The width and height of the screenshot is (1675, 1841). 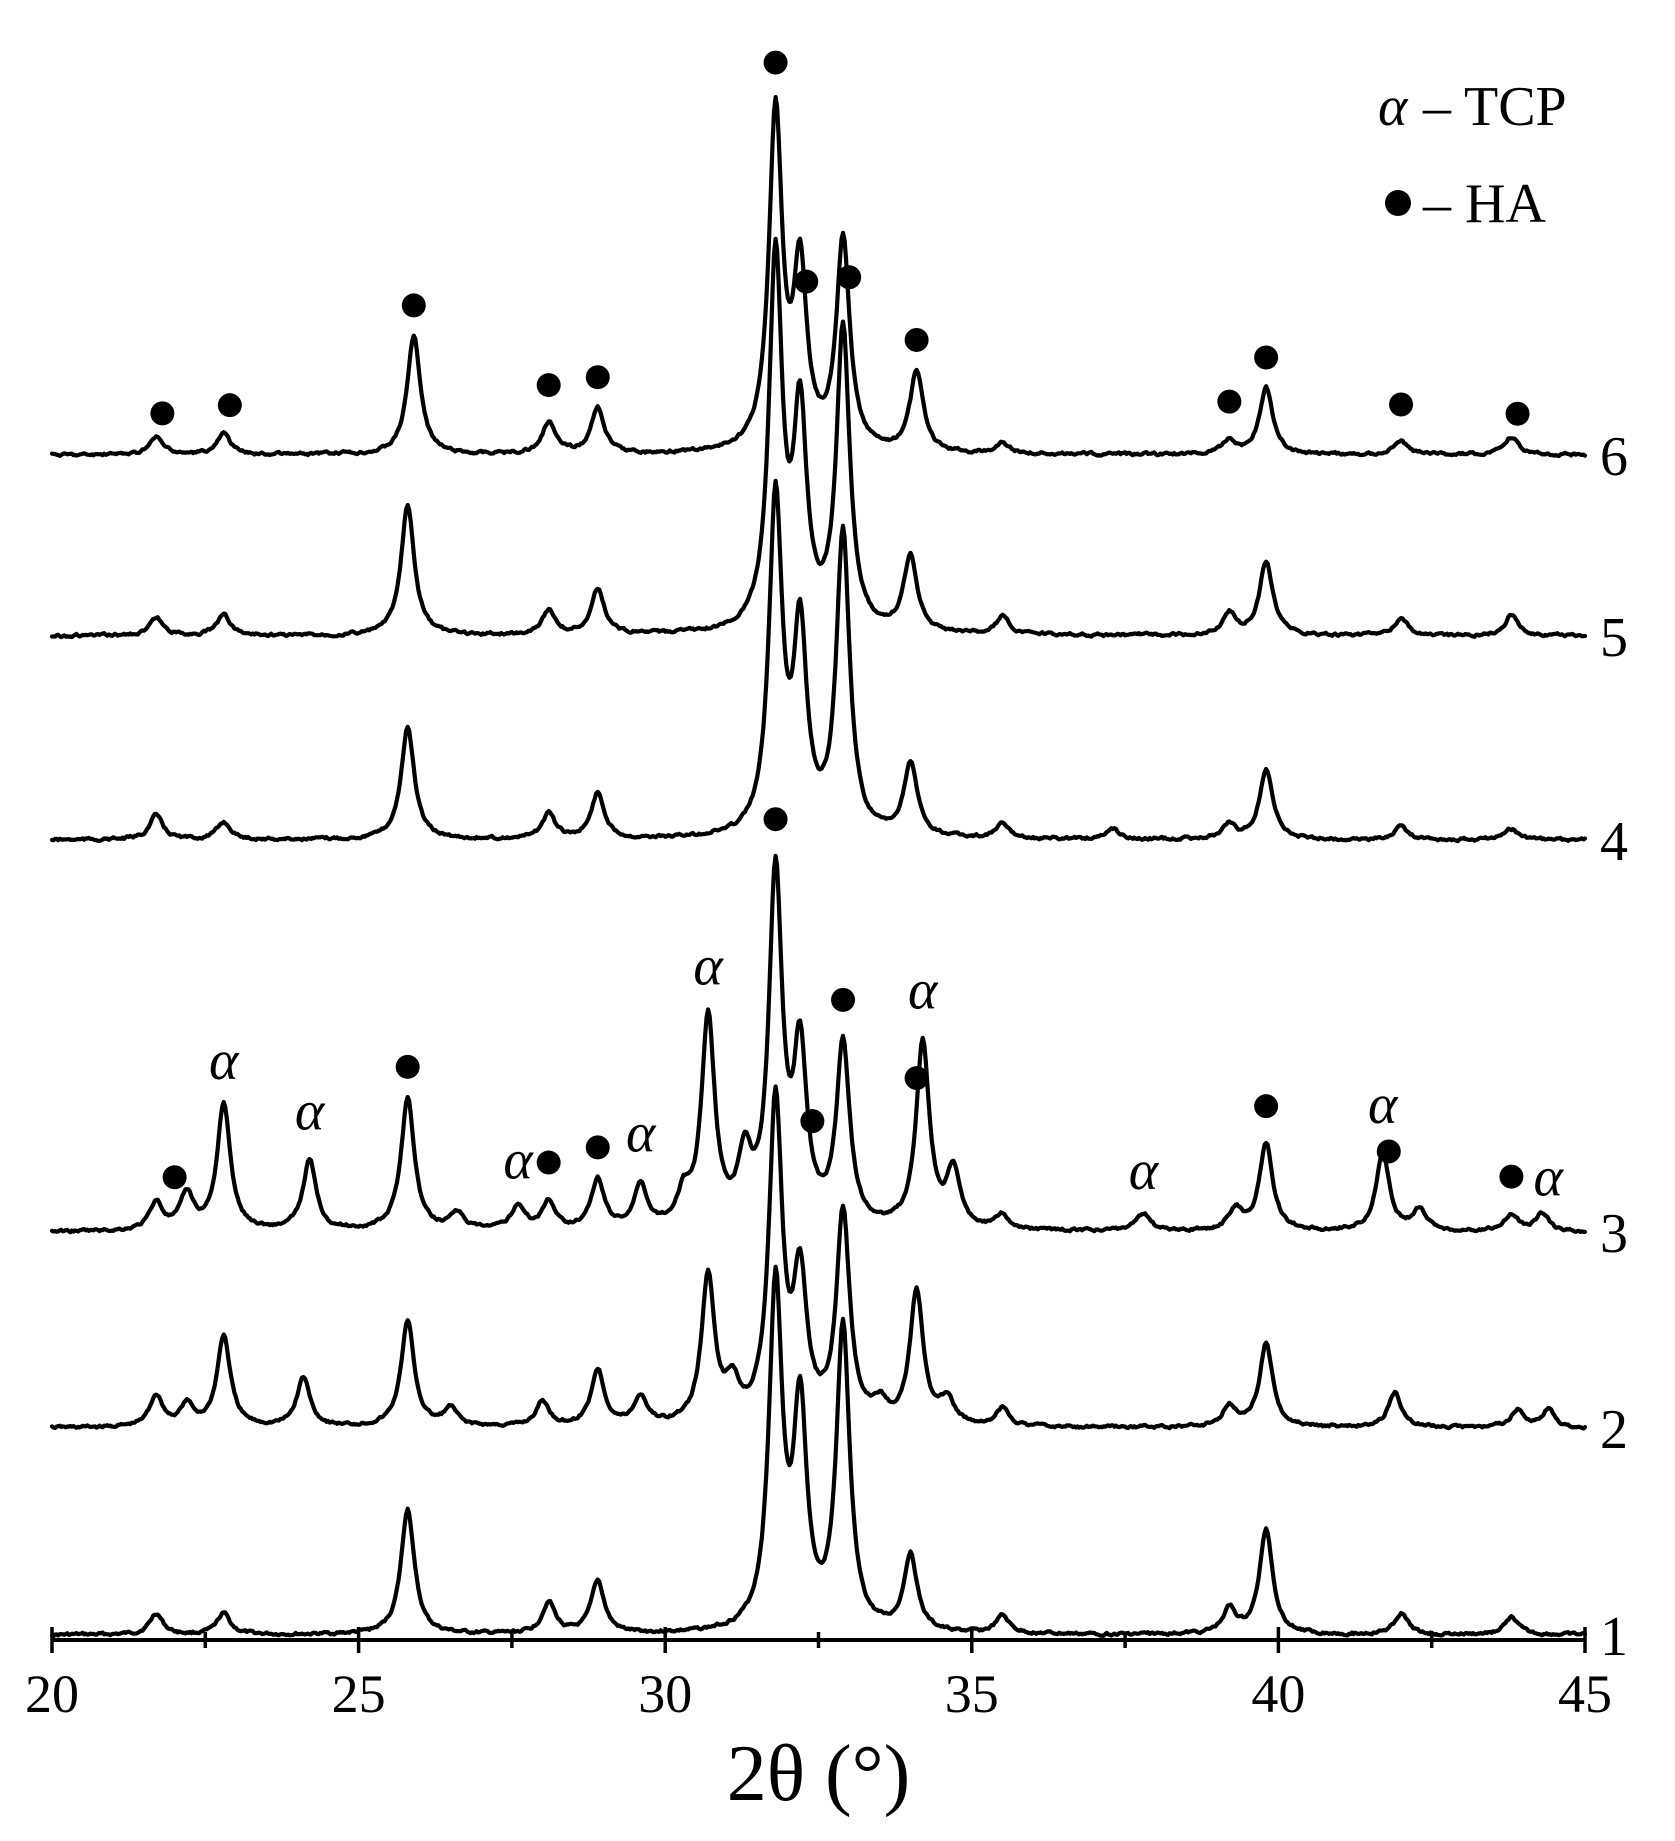 What do you see at coordinates (1585, 1694) in the screenshot?
I see `x-tick-label-45: 45` at bounding box center [1585, 1694].